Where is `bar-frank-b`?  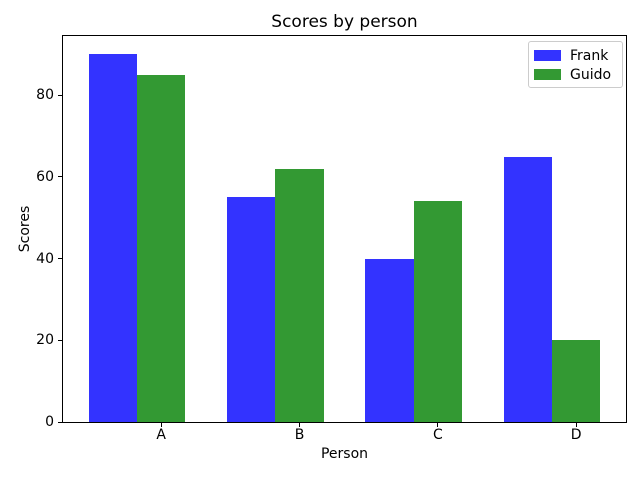
bar-frank-b is located at coordinates (251, 309).